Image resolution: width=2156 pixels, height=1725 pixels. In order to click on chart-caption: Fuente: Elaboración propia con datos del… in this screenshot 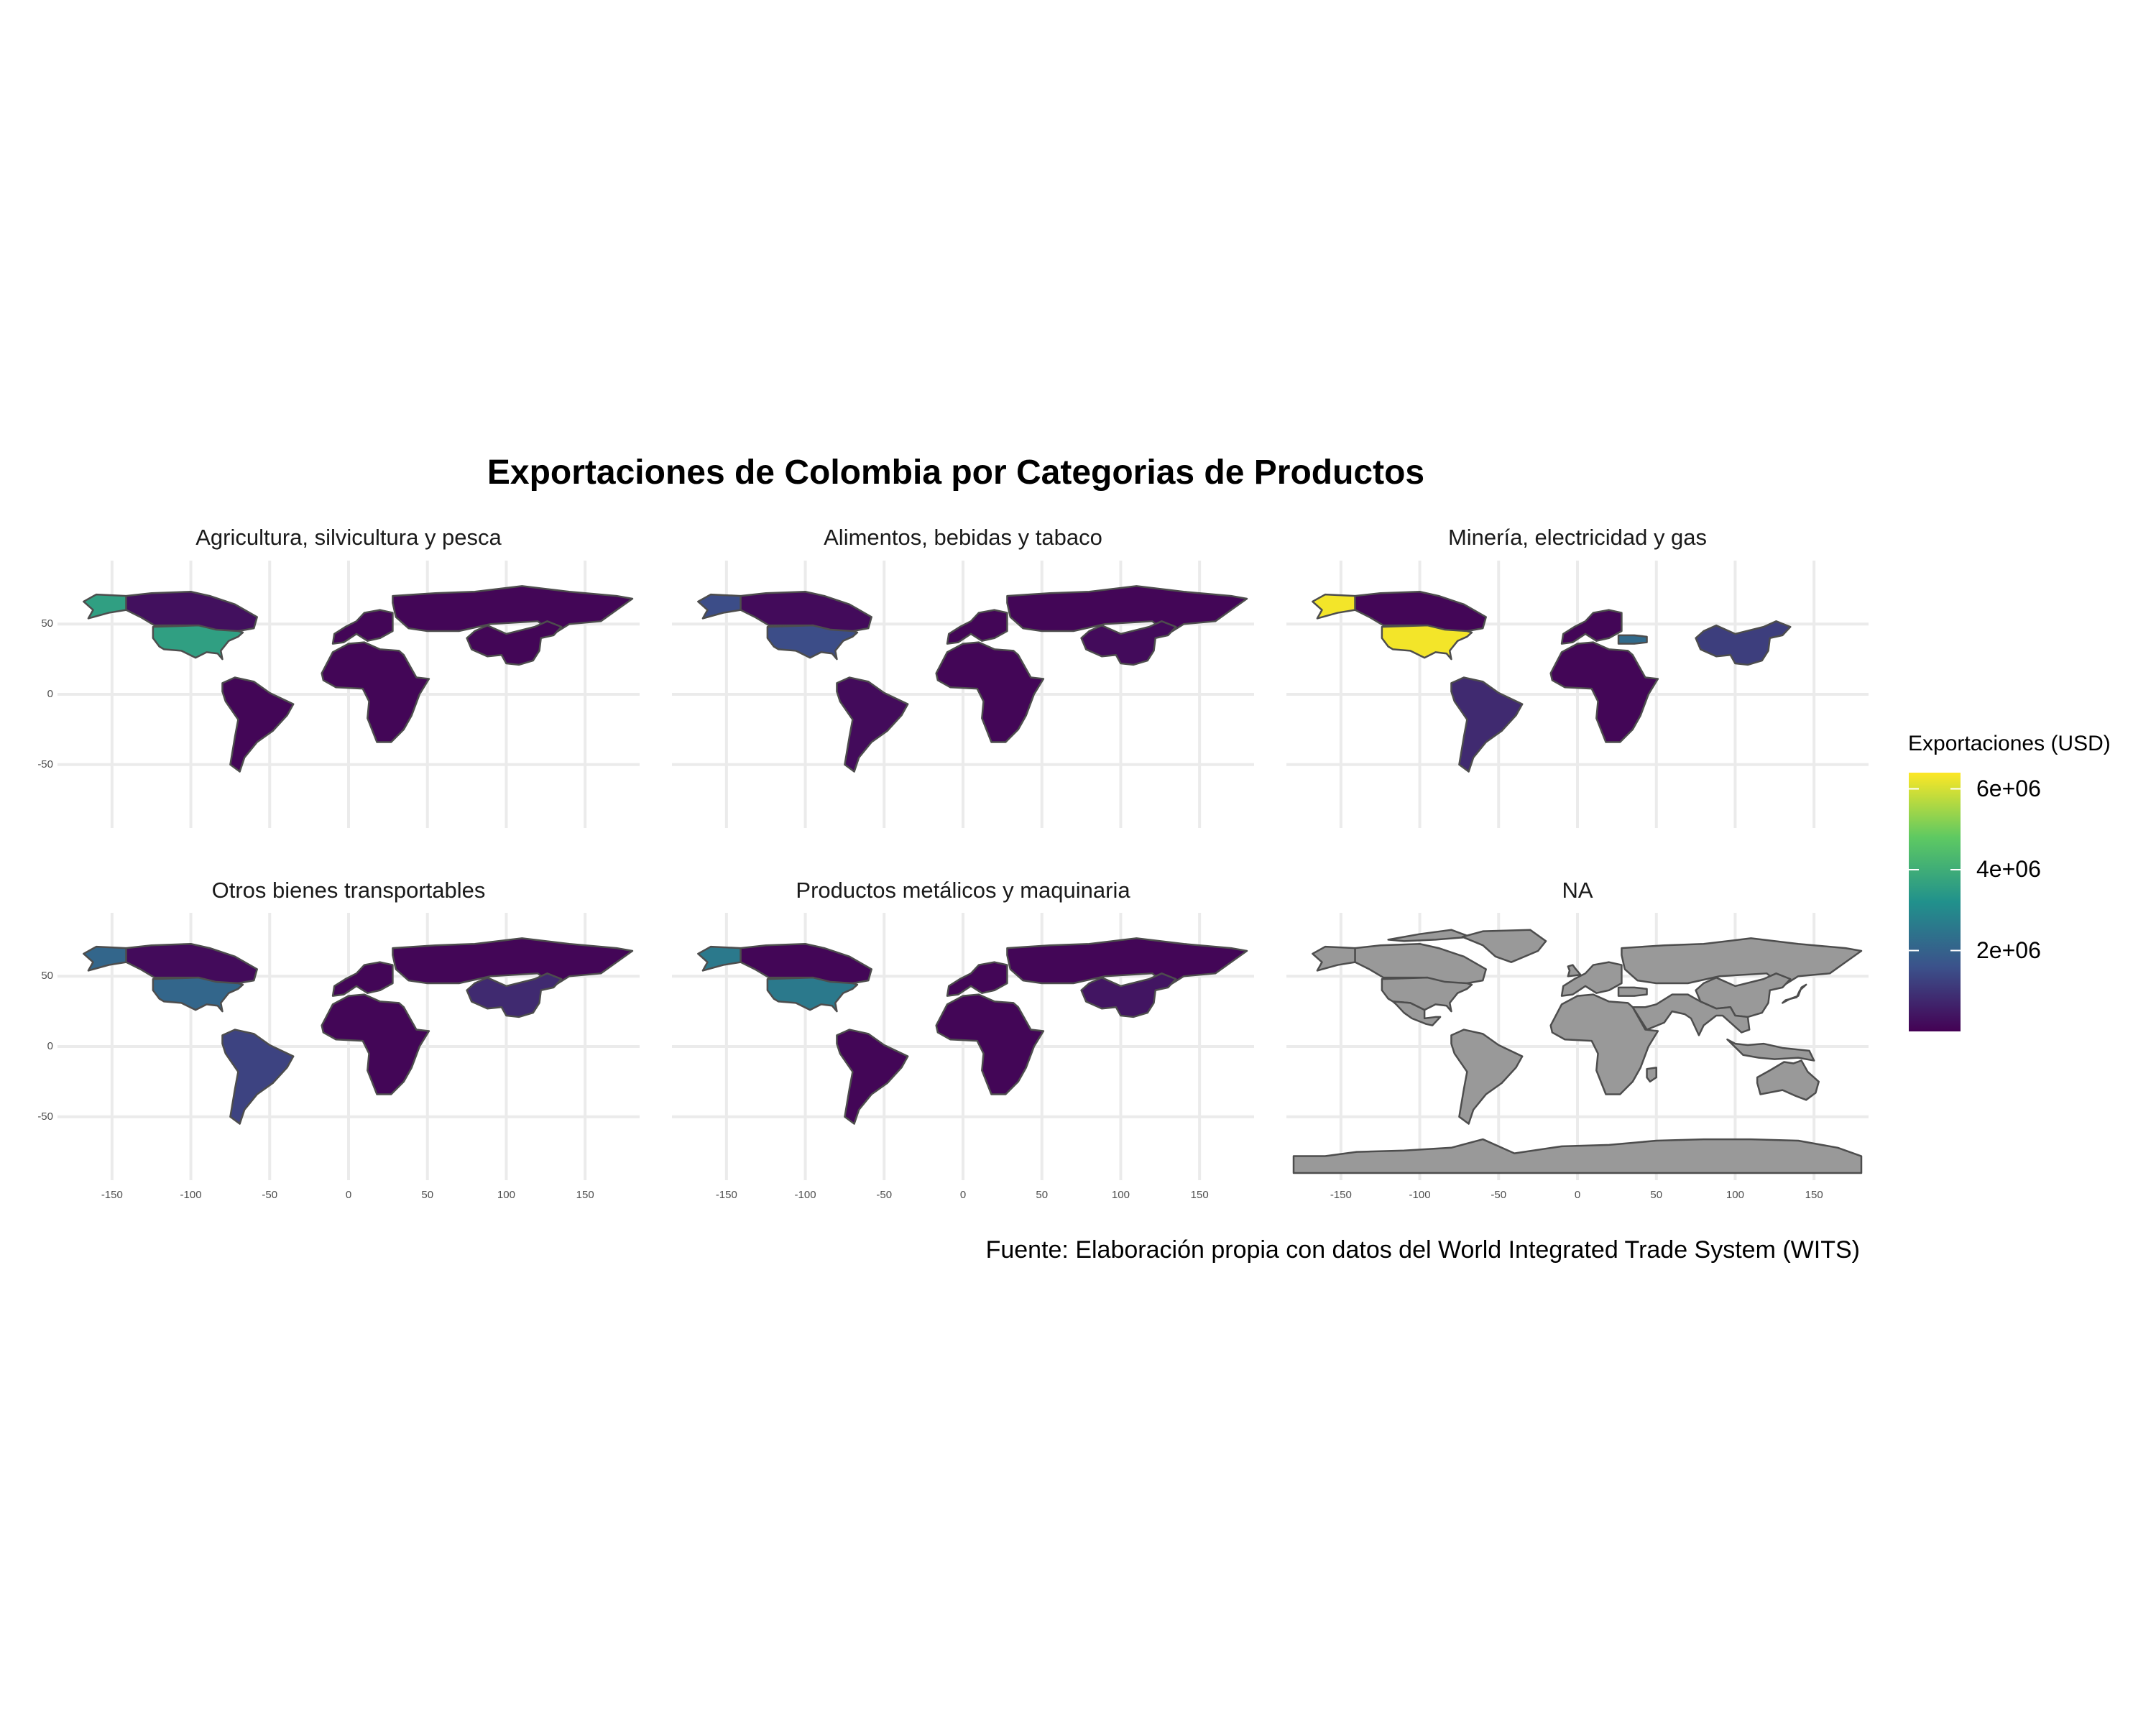, I will do `click(1422, 1250)`.